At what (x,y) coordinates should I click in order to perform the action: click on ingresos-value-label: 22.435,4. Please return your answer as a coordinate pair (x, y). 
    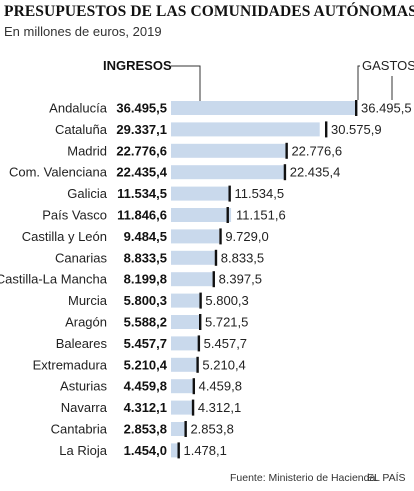
    Looking at the image, I should click on (141, 172).